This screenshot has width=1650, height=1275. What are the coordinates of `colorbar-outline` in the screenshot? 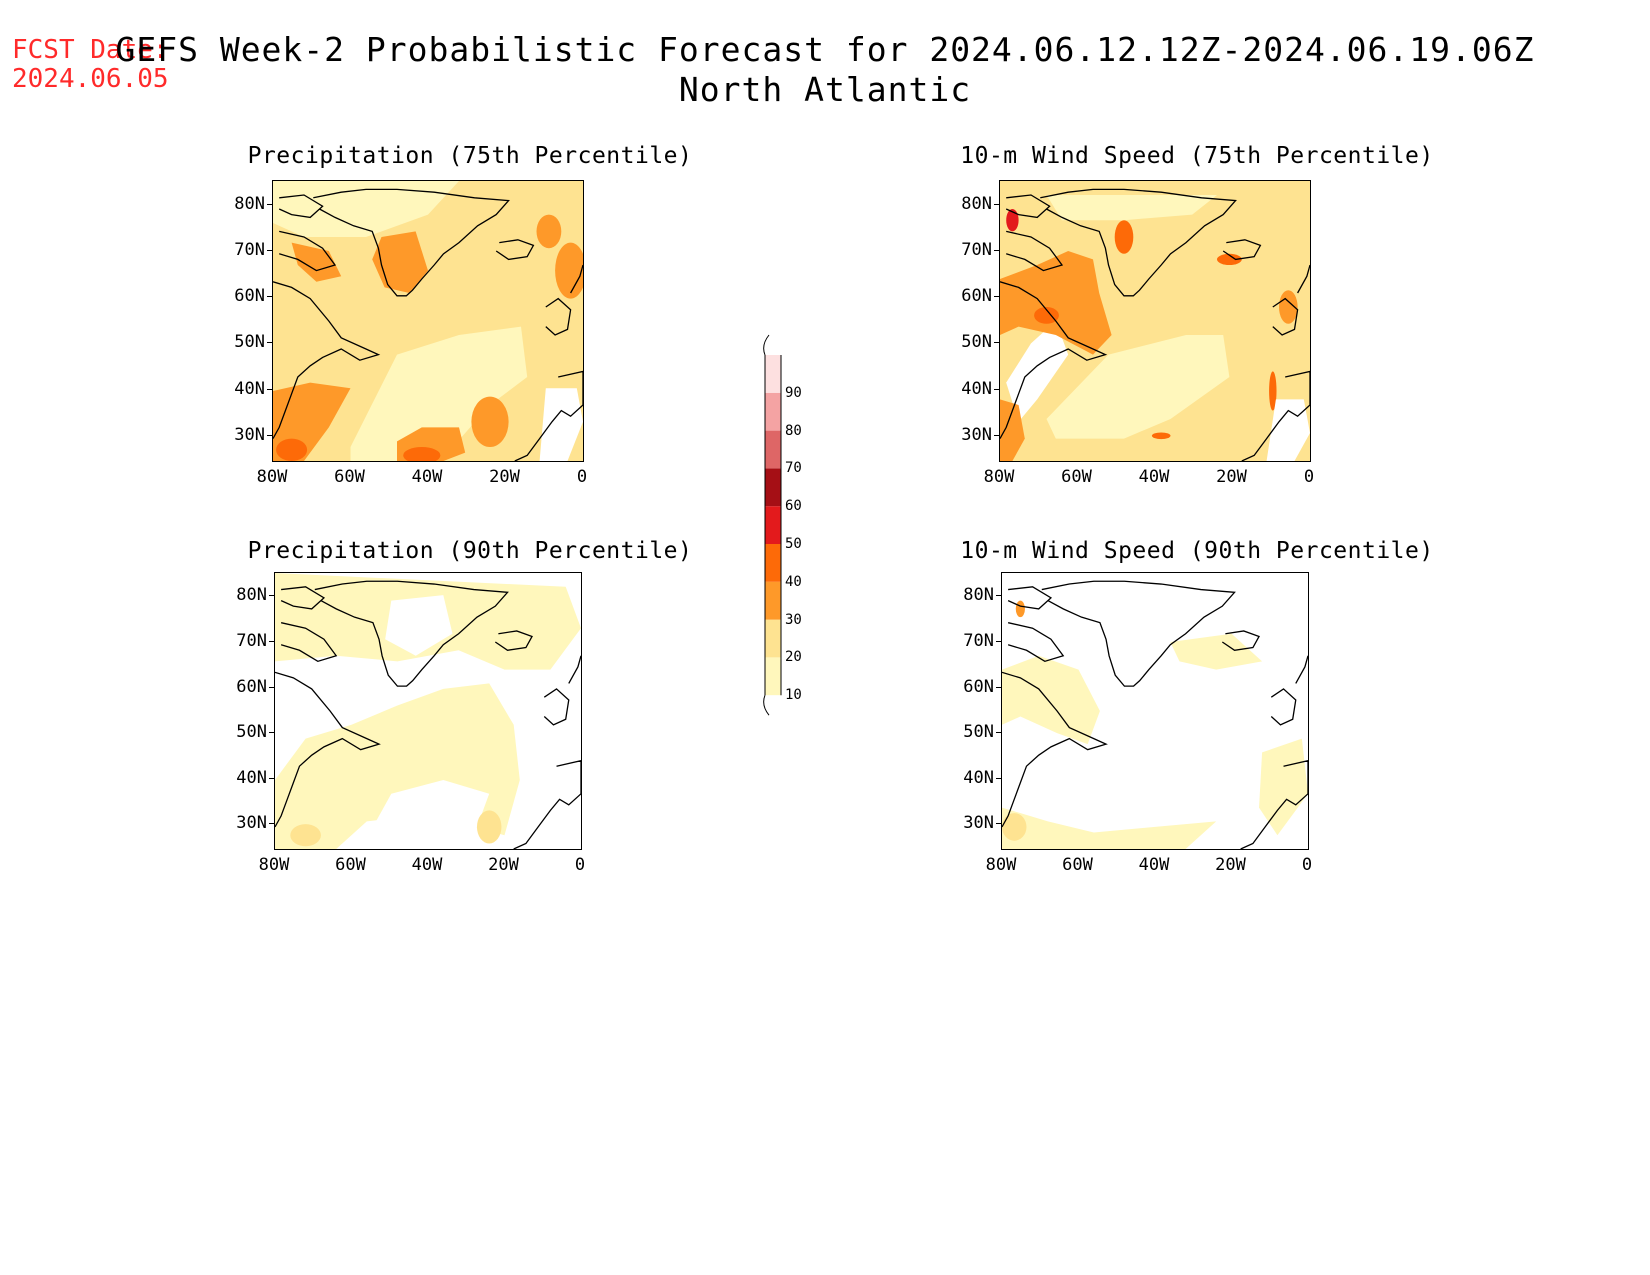 It's located at (773, 525).